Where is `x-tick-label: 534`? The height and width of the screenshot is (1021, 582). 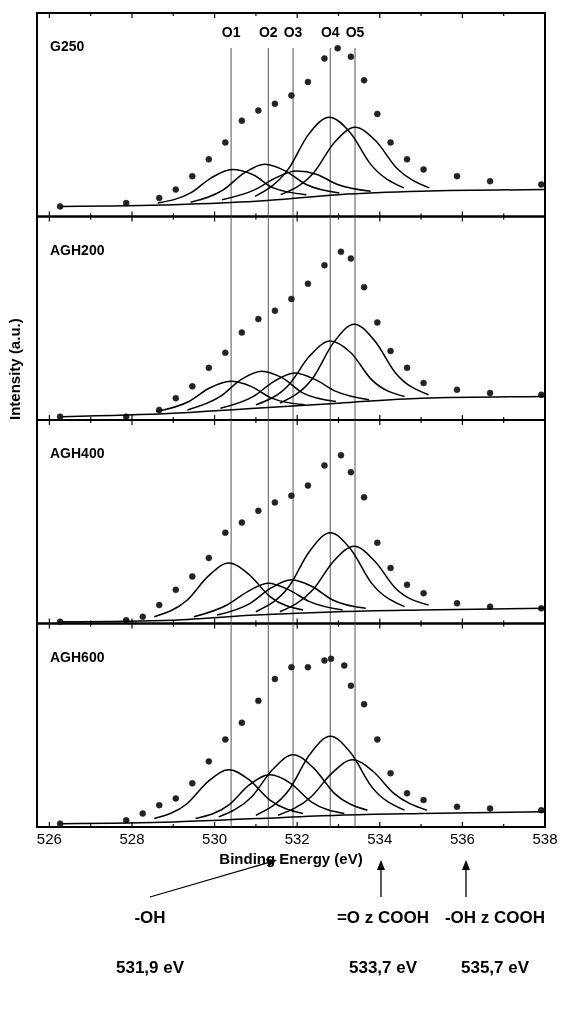 x-tick-label: 534 is located at coordinates (380, 838).